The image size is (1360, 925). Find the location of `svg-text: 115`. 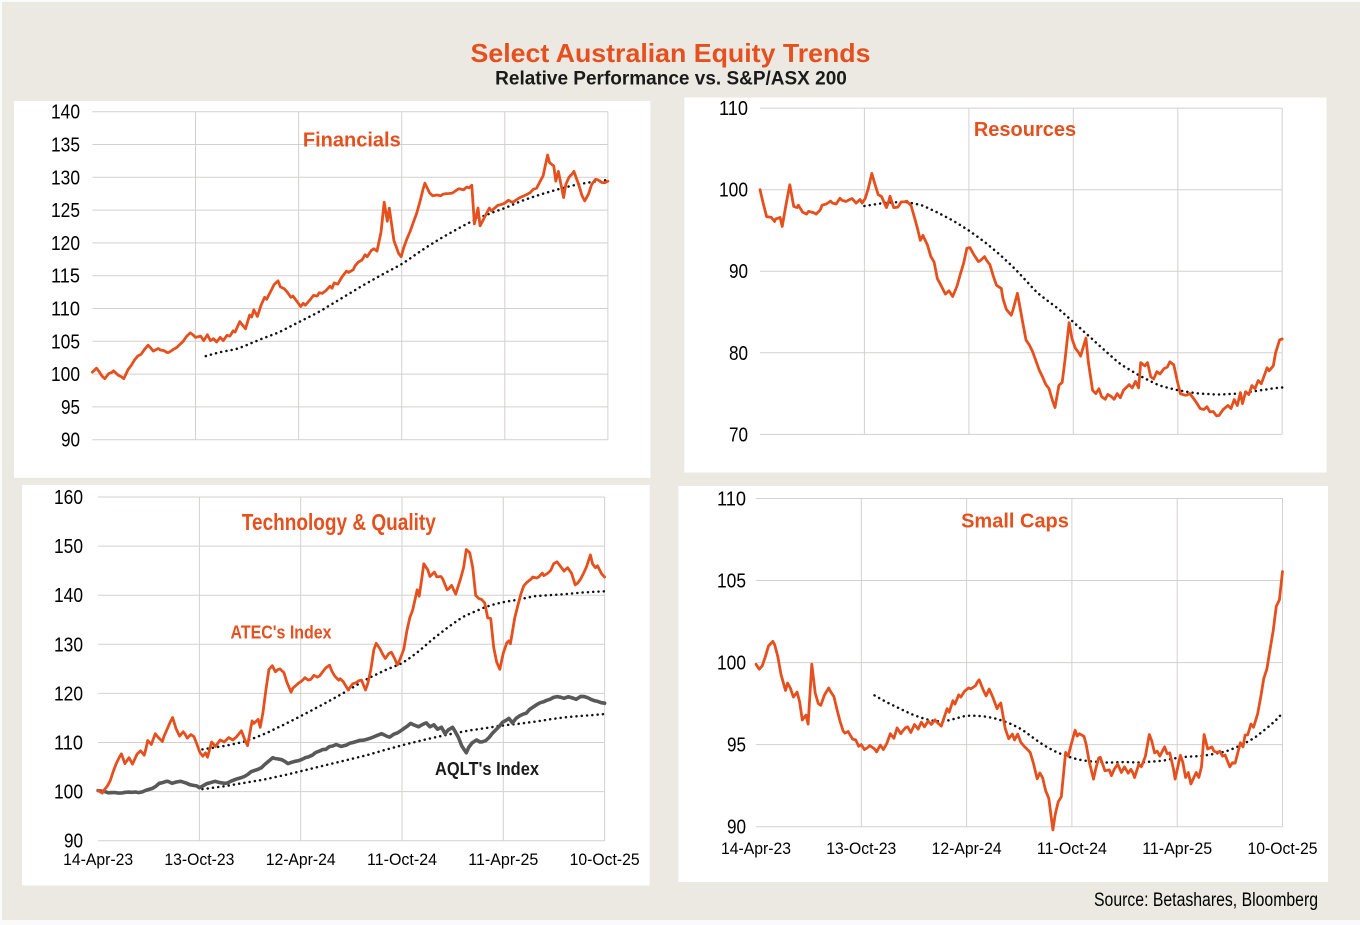

svg-text: 115 is located at coordinates (65, 277).